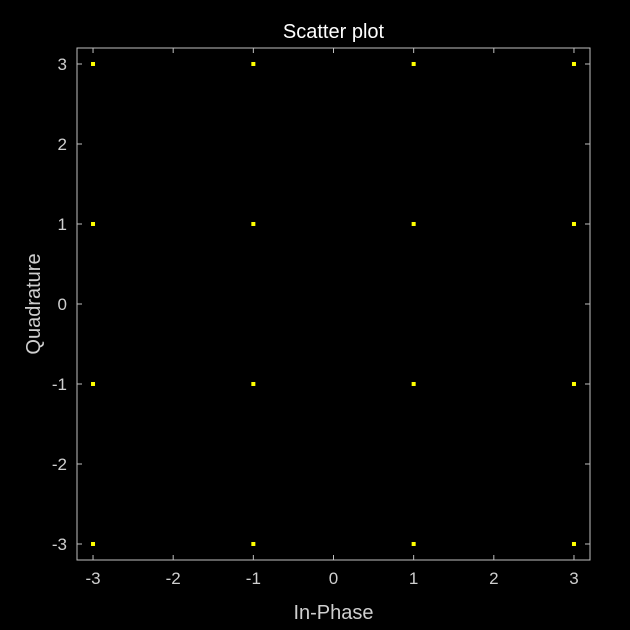 The image size is (630, 630). I want to click on x-tick-label: -3, so click(92, 578).